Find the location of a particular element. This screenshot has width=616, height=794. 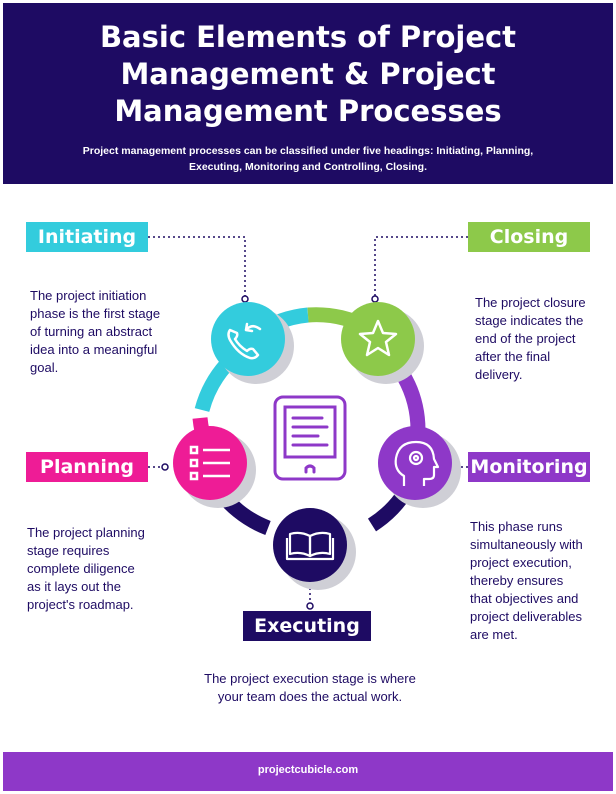

desc-line: The project planning is located at coordinates (86, 532).